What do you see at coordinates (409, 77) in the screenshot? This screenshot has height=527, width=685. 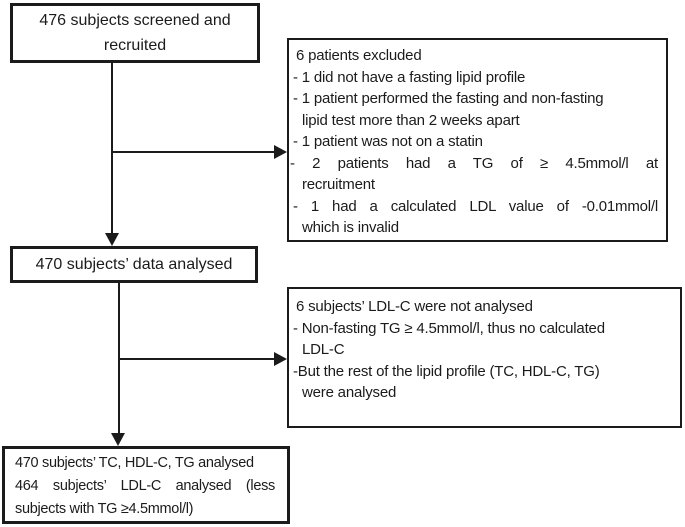 I see `box-line: - 1 did not have a fasting lipid profile` at bounding box center [409, 77].